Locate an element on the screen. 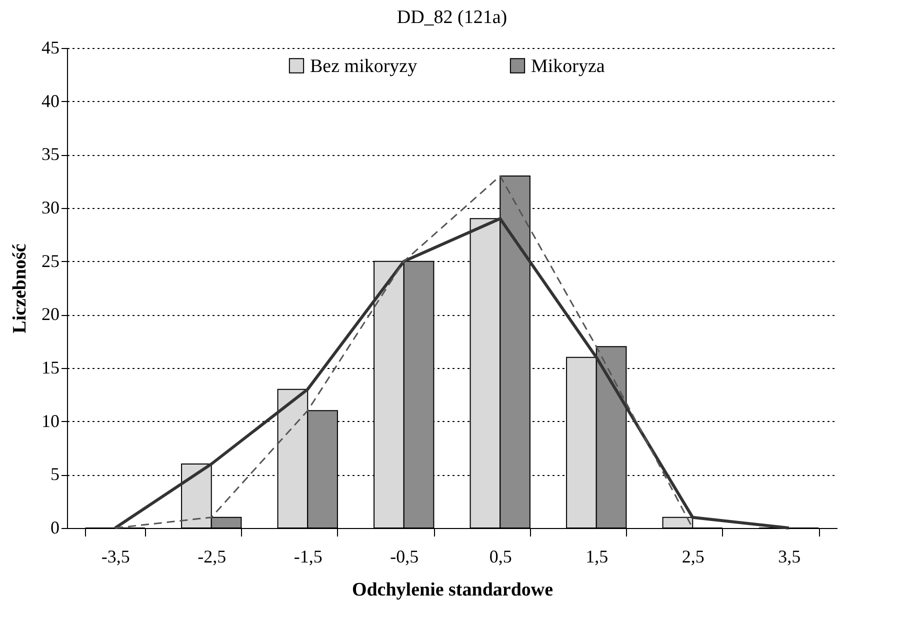  x-tick-label: -3,5 is located at coordinates (115, 556).